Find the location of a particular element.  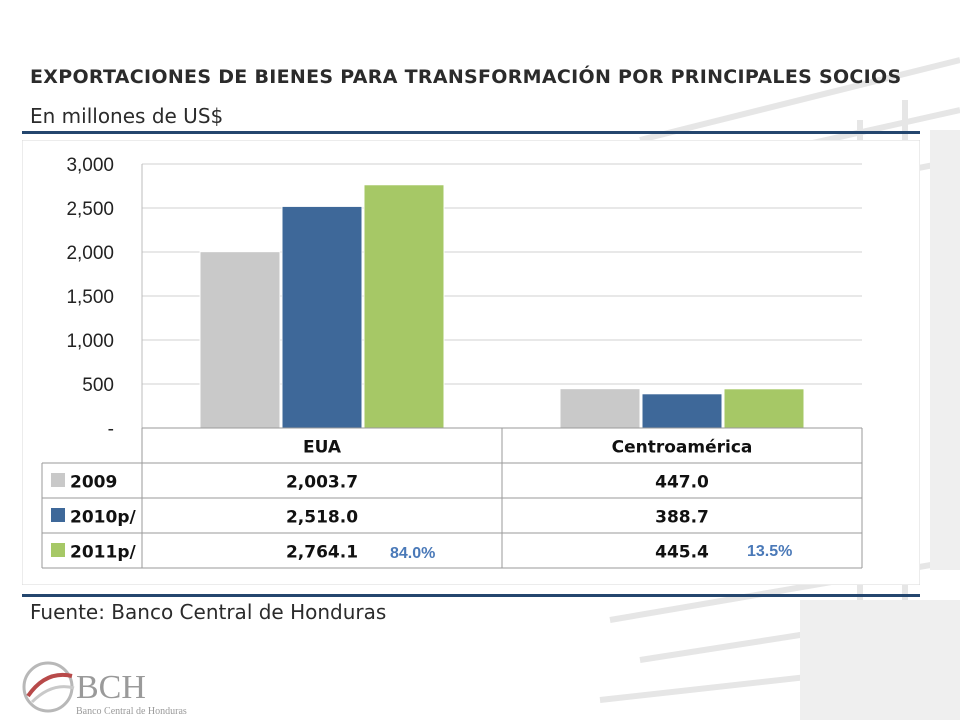

source-note: Fuente: Banco Central de Honduras is located at coordinates (208, 612).